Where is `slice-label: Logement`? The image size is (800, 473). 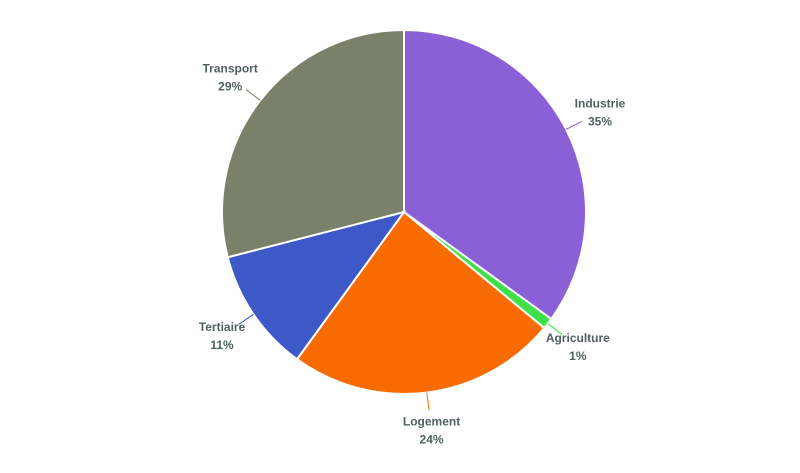 slice-label: Logement is located at coordinates (431, 421).